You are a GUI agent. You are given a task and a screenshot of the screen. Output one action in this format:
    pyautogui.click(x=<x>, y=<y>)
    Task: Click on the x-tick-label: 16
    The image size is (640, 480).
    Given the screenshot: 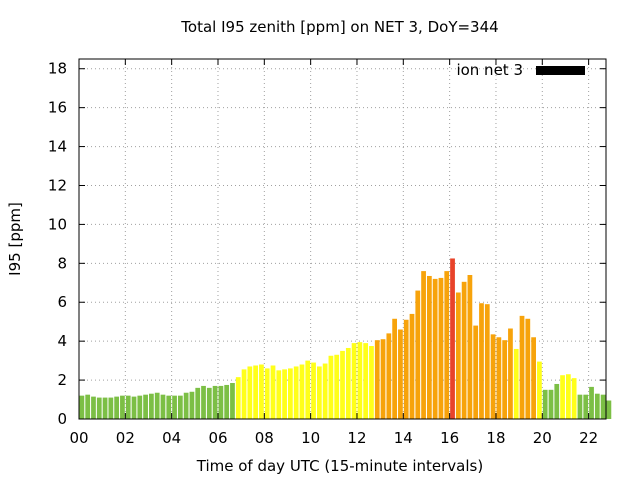 What is the action you would take?
    pyautogui.click(x=449, y=438)
    